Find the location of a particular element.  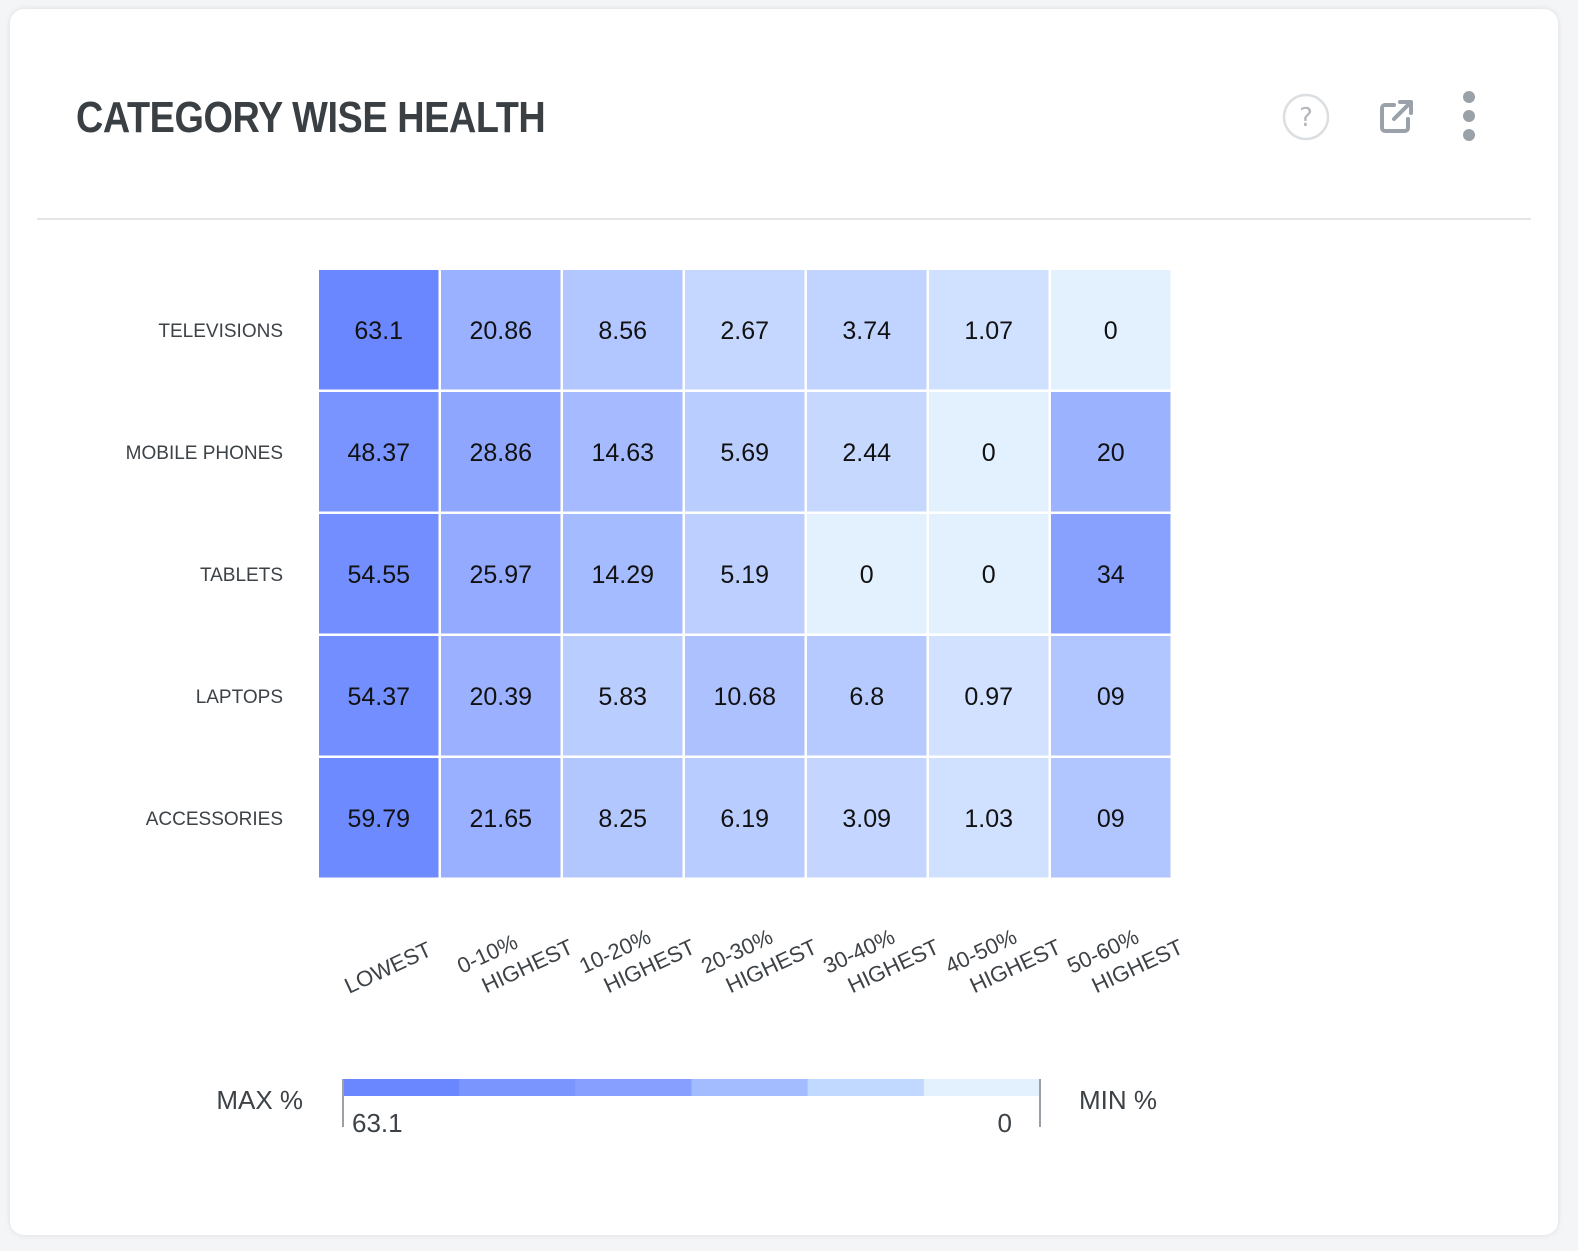

cell-value-label: 0.97 is located at coordinates (988, 697).